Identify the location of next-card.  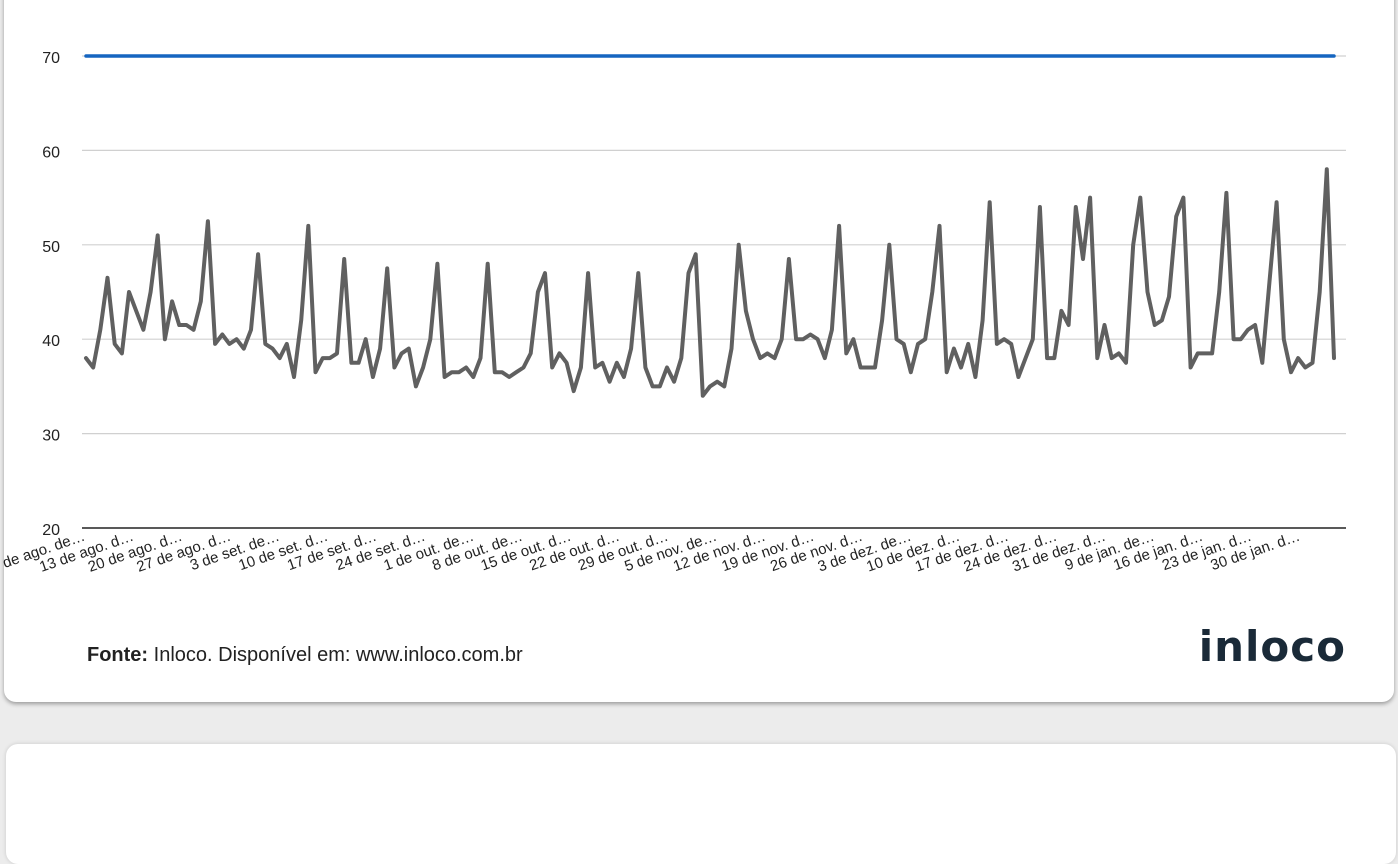
(701, 804).